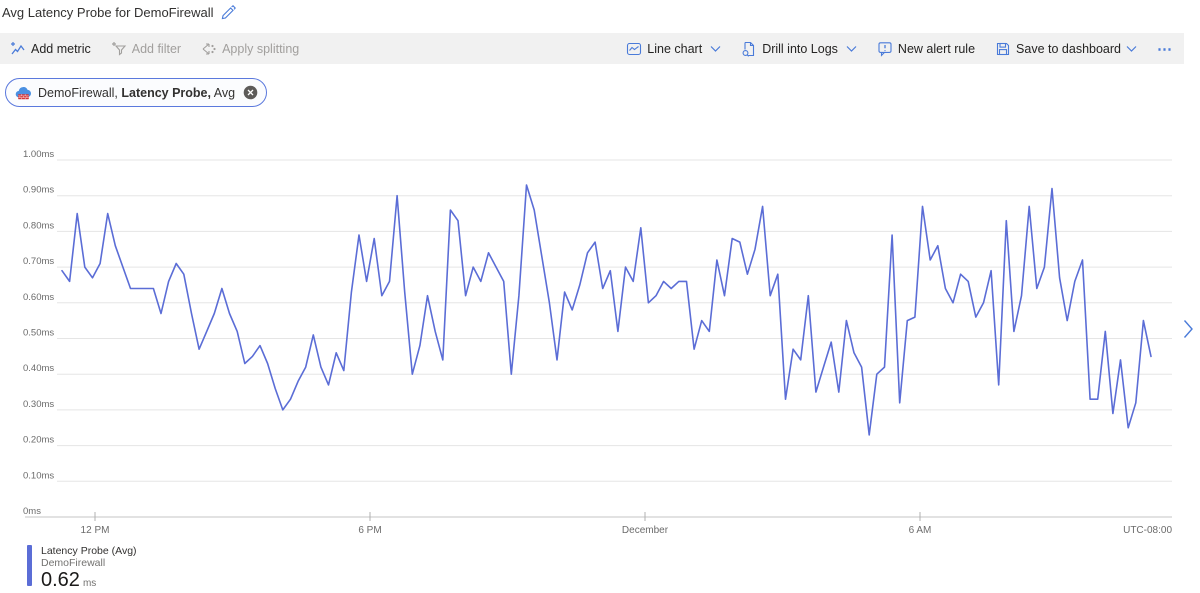  I want to click on pill-metric: Latency Probe,, so click(166, 92).